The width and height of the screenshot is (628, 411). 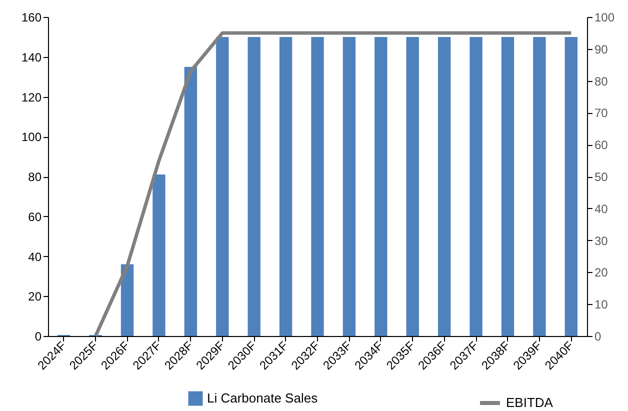 I want to click on legend-label: Li Carbonate Sales, so click(x=262, y=398).